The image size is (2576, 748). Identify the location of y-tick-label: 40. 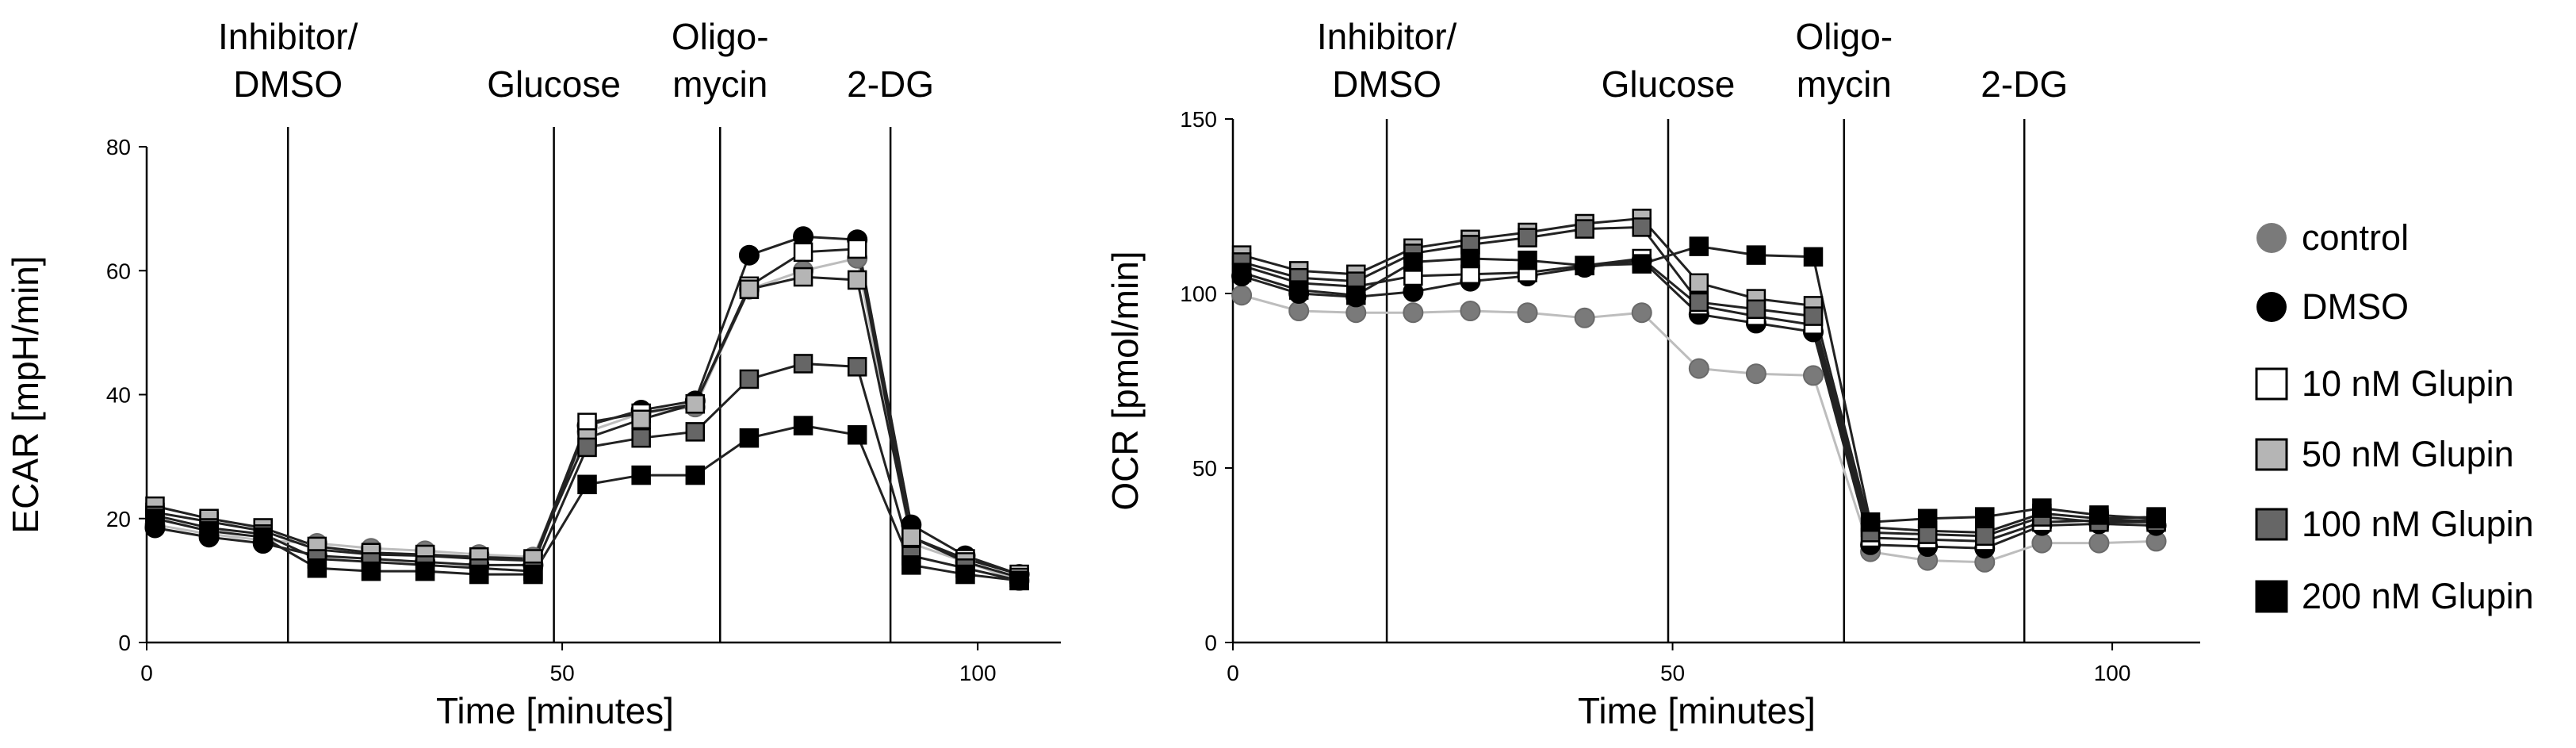
(118, 395).